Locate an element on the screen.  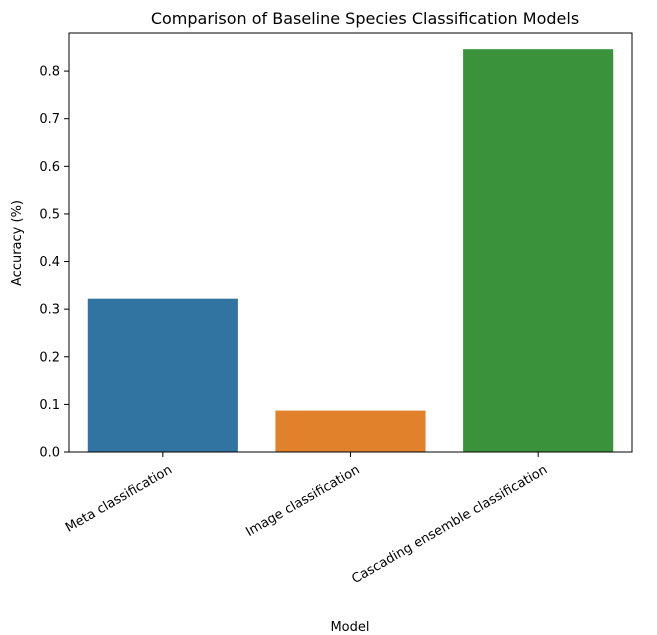
y-tick-label: 0.7 is located at coordinates (49, 119).